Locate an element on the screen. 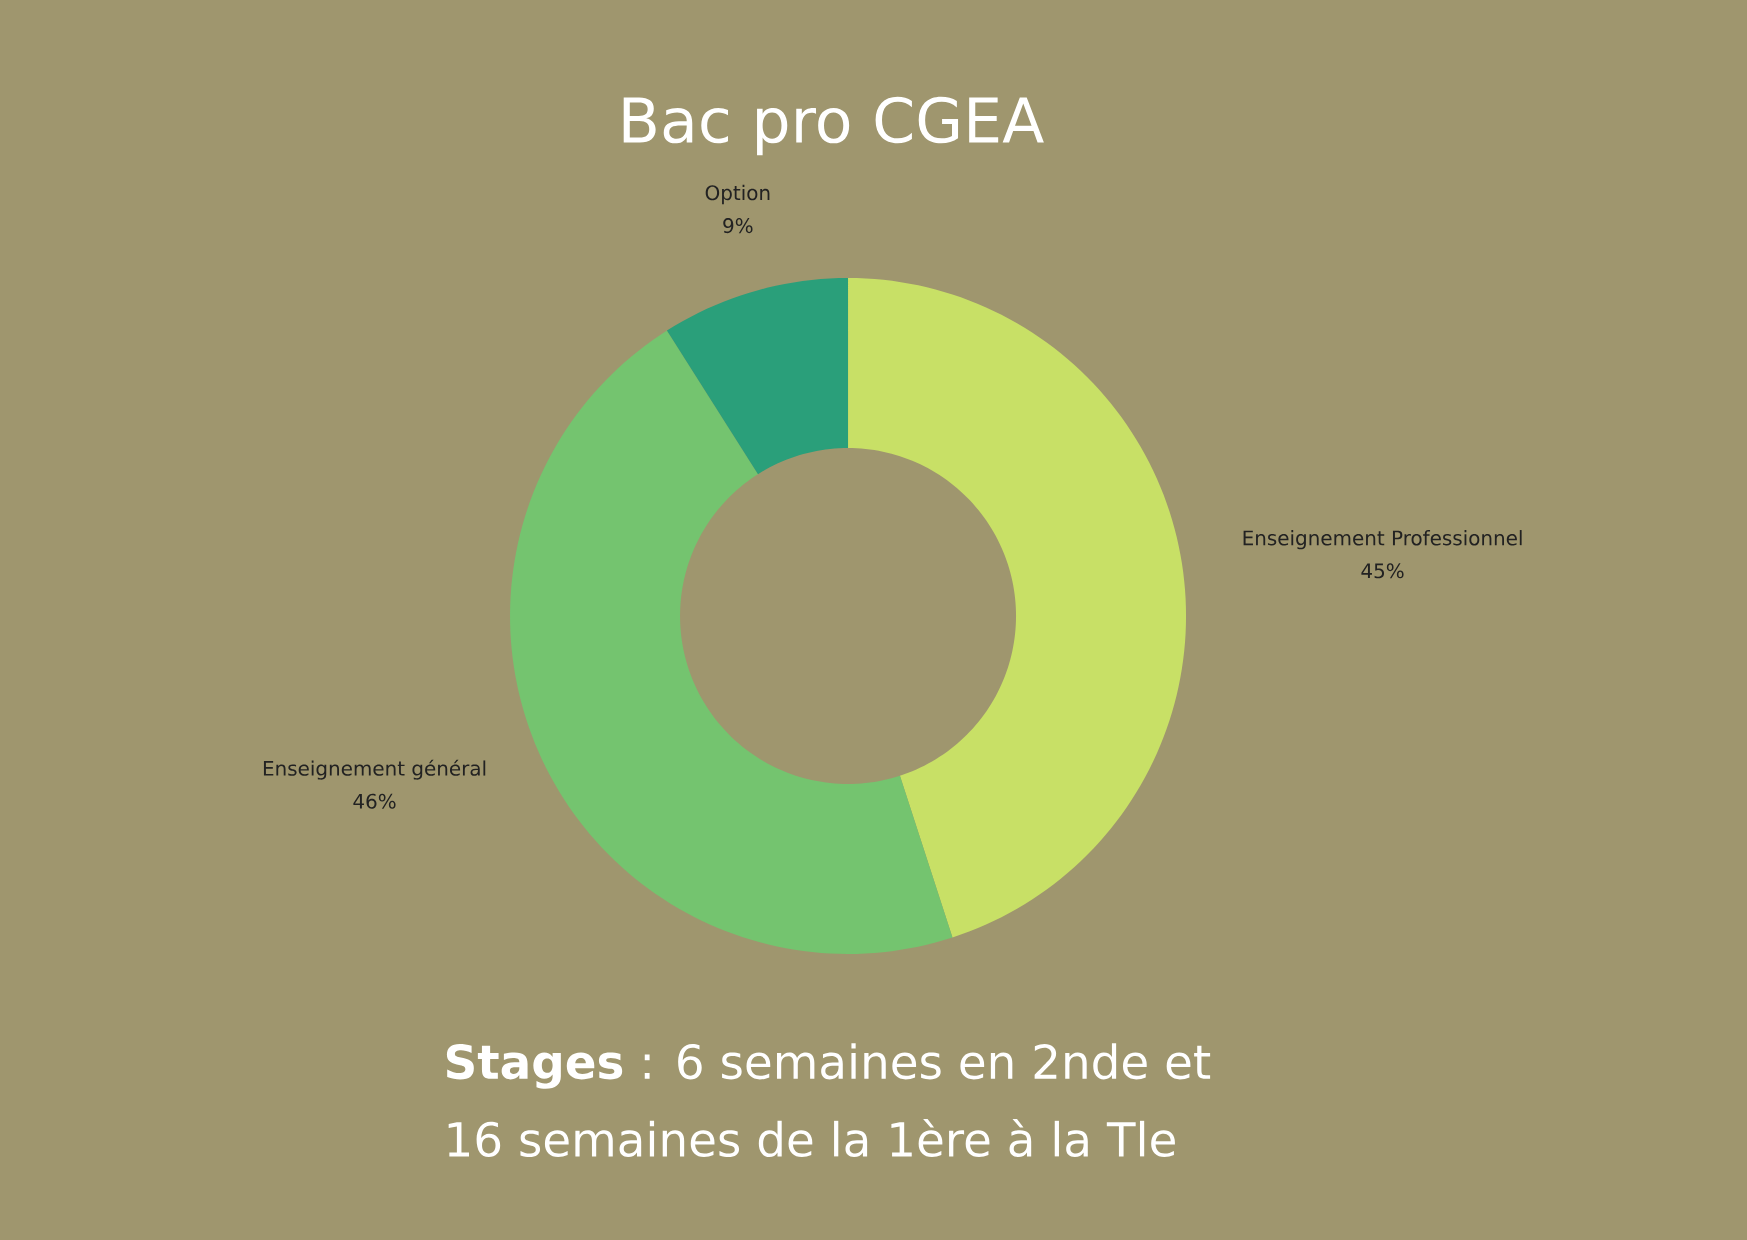 This screenshot has height=1240, width=1747. slice-label: Option is located at coordinates (737, 194).